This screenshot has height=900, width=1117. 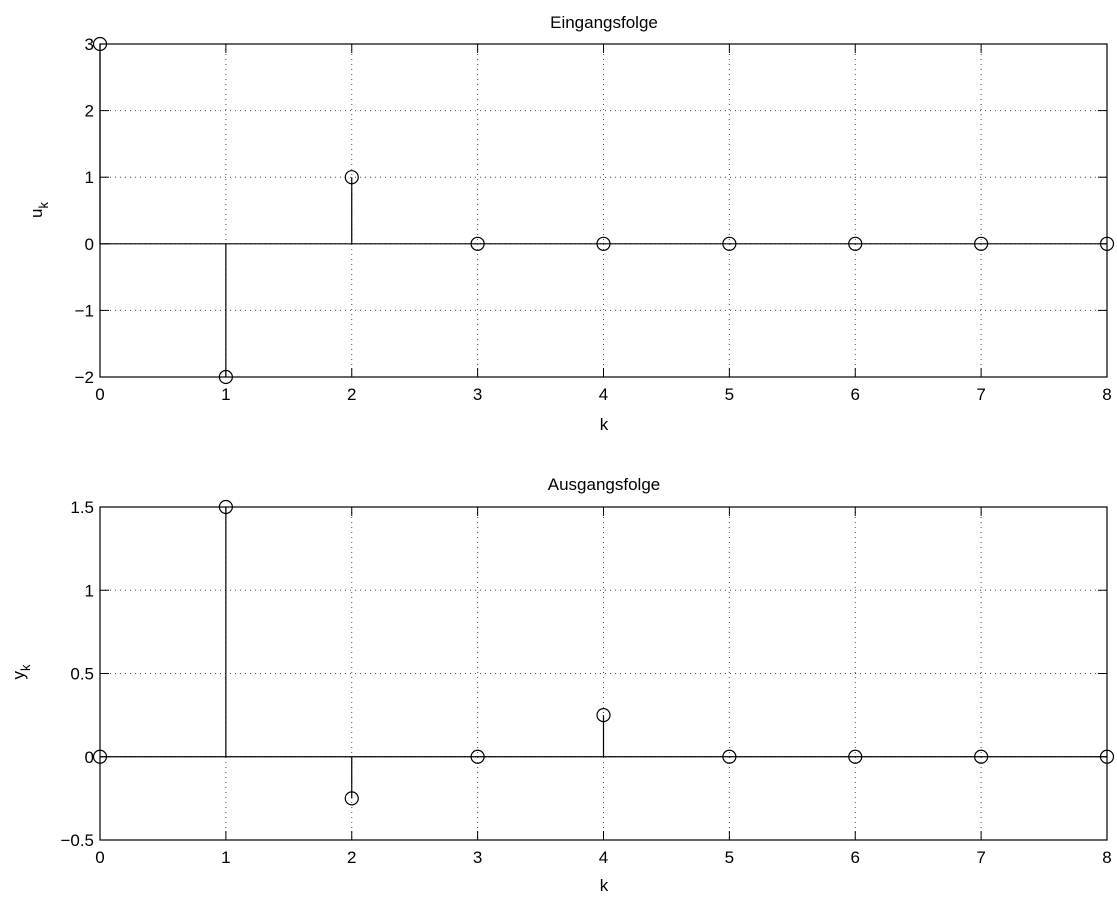 What do you see at coordinates (82, 507) in the screenshot?
I see `y-tick-label: 1.5` at bounding box center [82, 507].